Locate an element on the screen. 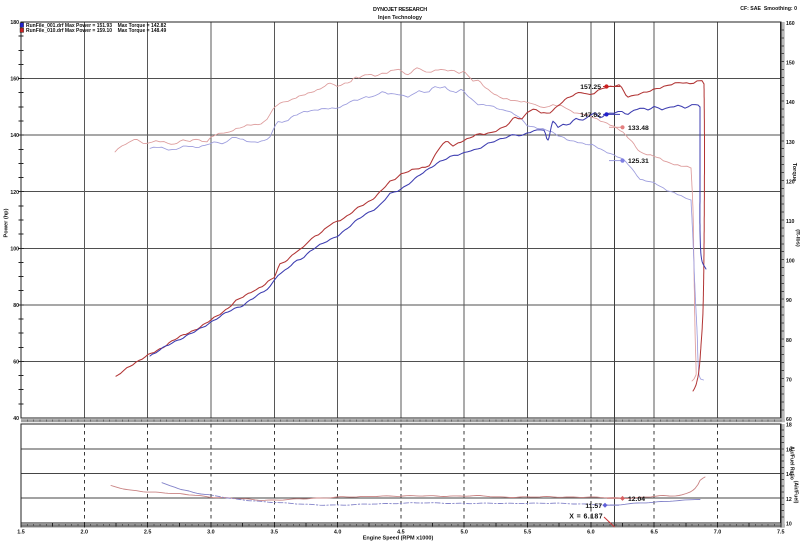 The height and width of the screenshot is (548, 800). svg-text: Injen Technology is located at coordinates (400, 18).